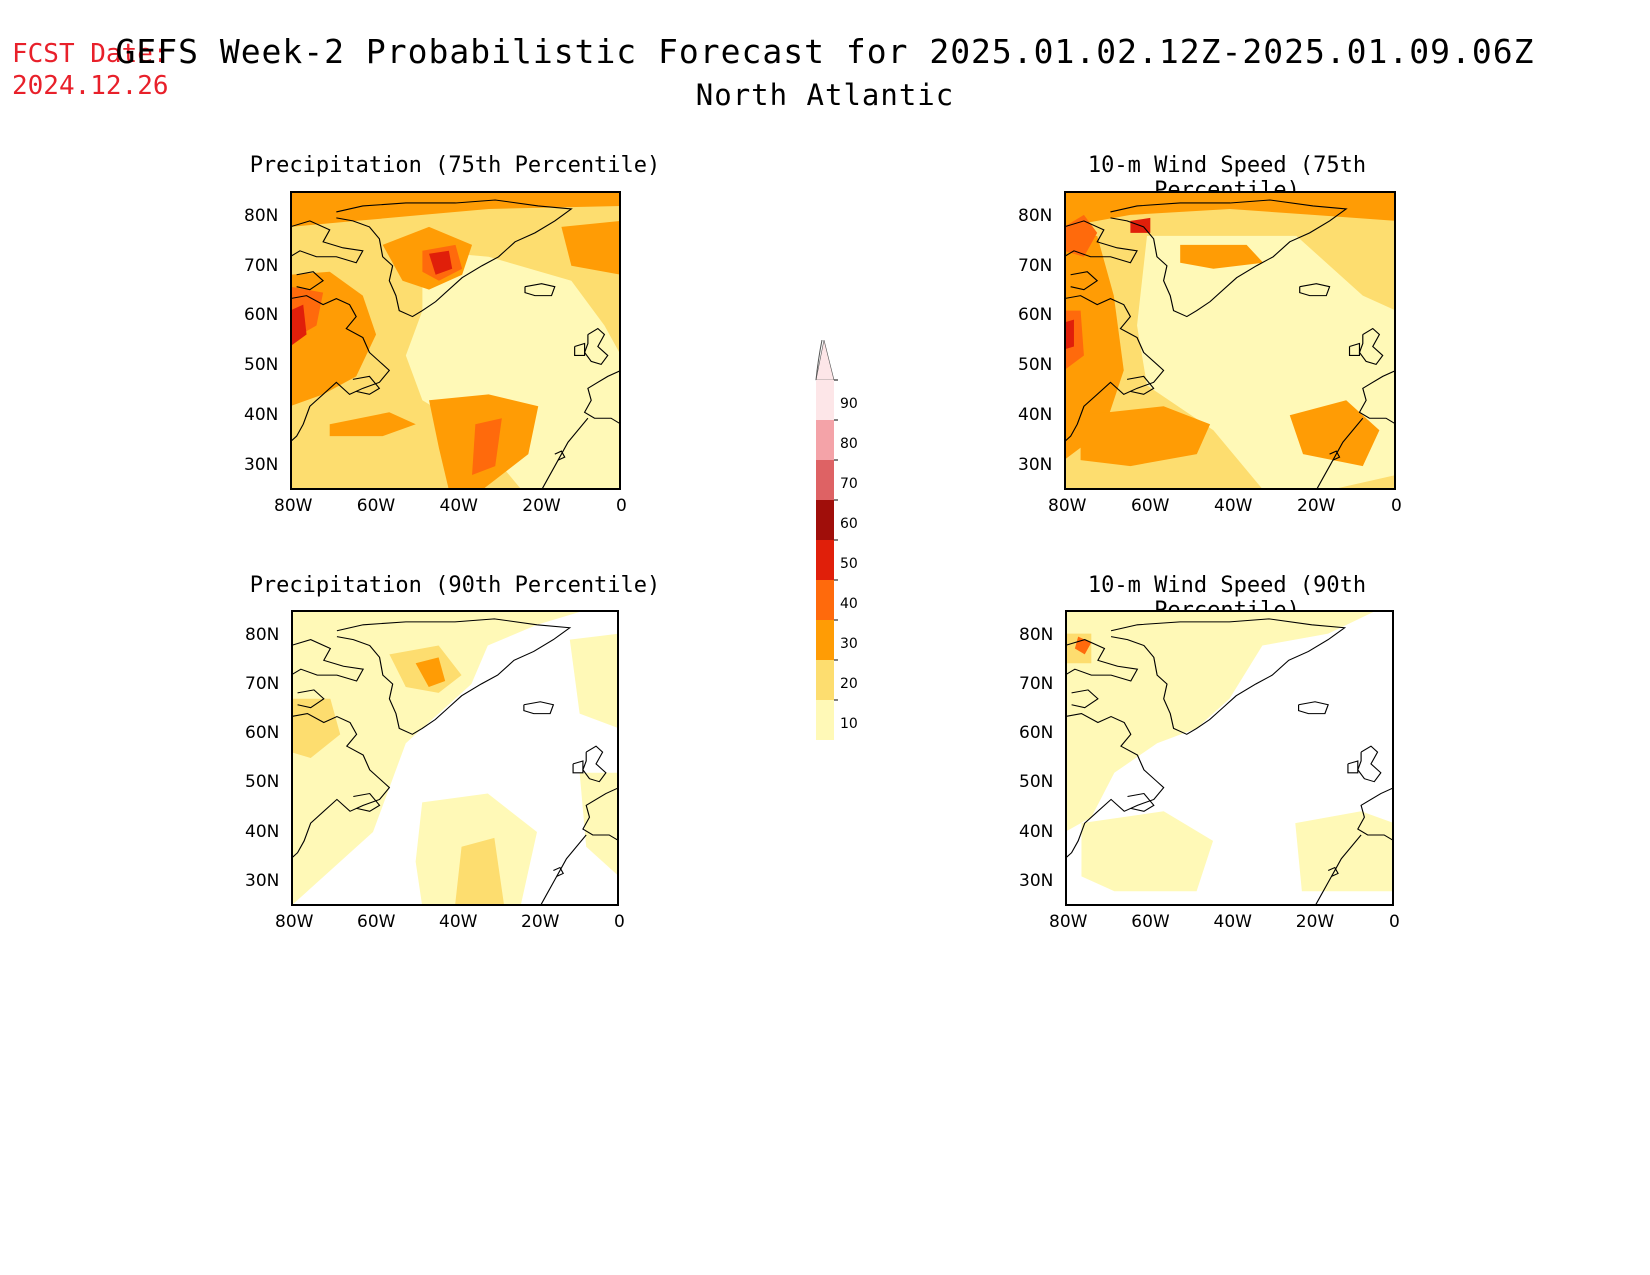  I want to click on colorbar-label: 30, so click(849, 644).